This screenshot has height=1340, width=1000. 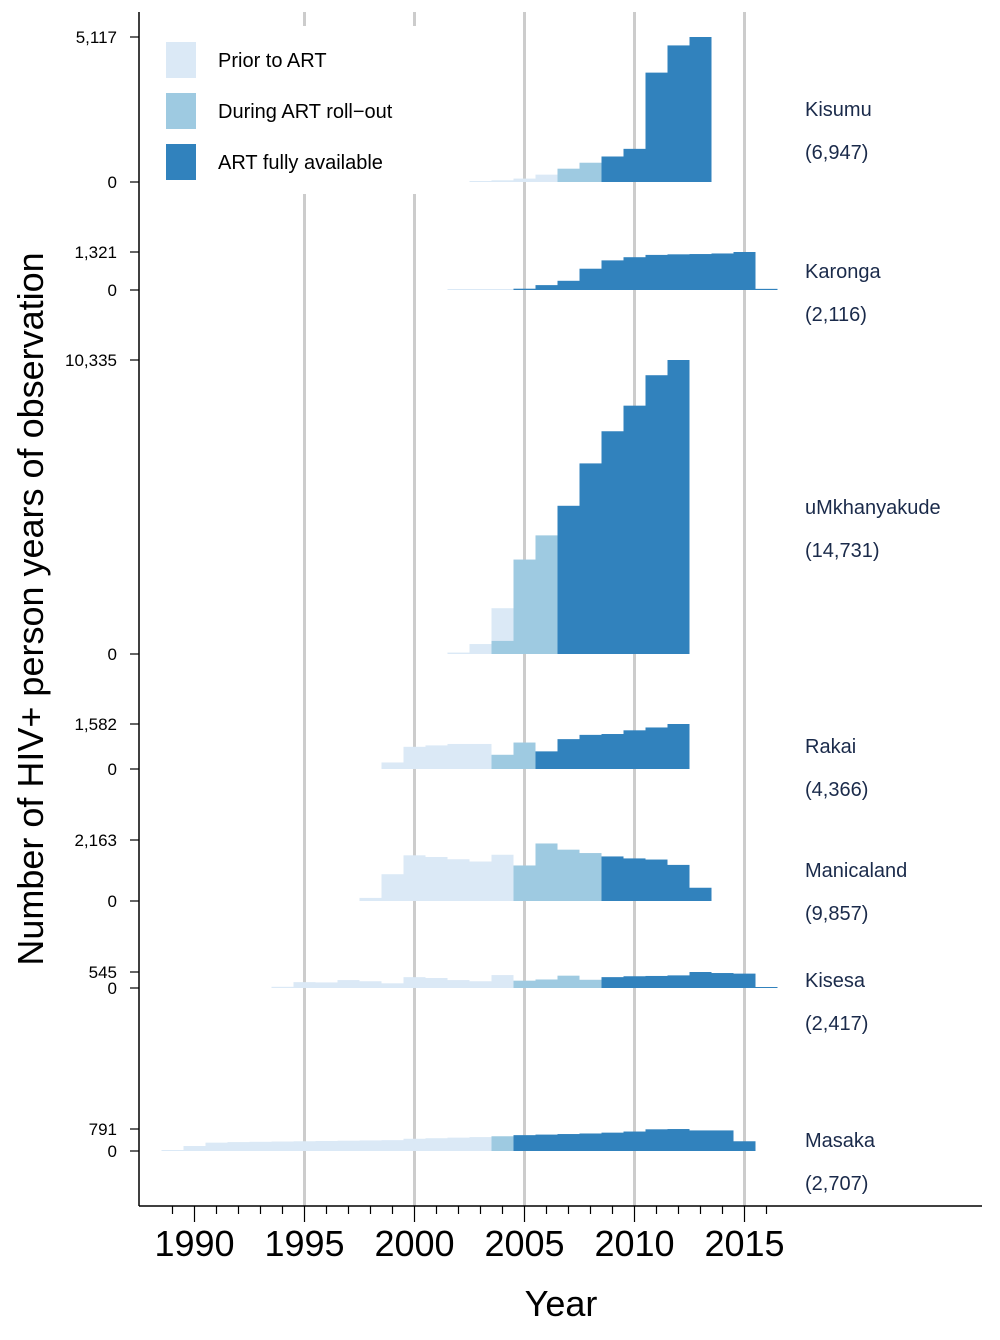 What do you see at coordinates (836, 153) in the screenshot?
I see `site-total-kisumu: (6,947)` at bounding box center [836, 153].